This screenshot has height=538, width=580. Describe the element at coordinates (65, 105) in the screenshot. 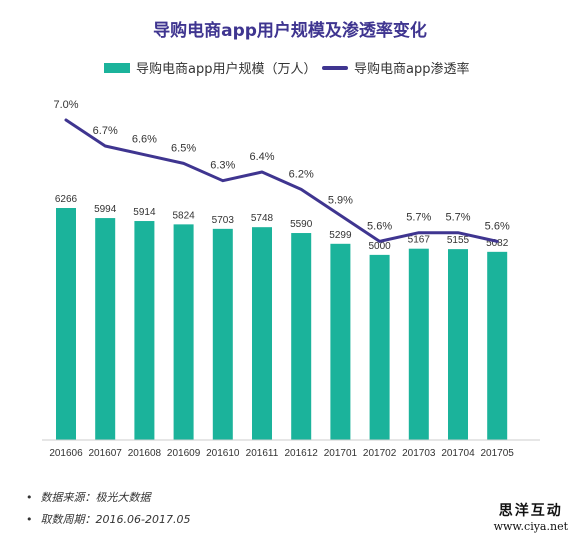

I see `line-value-label: 7.0%` at that location.